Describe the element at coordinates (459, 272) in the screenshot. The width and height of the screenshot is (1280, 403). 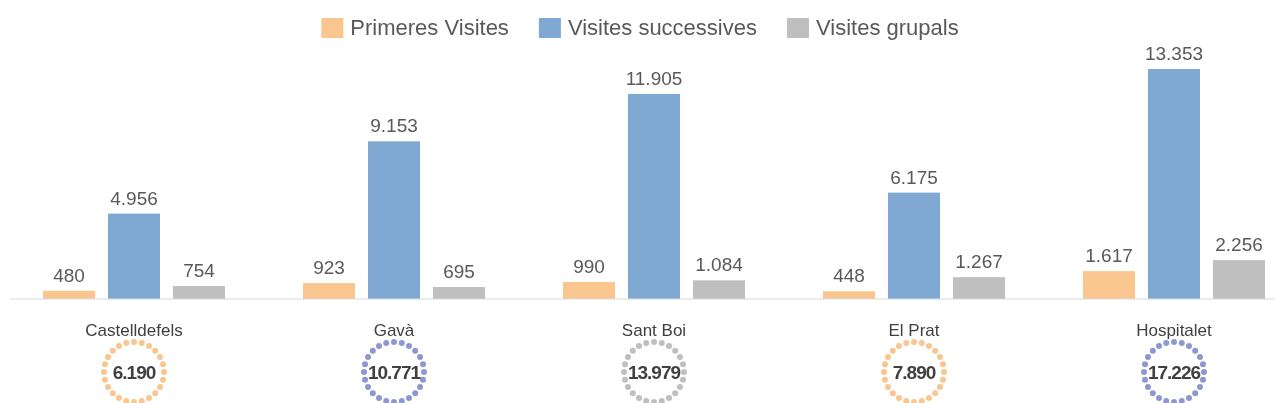
I see `data-label: 695` at that location.